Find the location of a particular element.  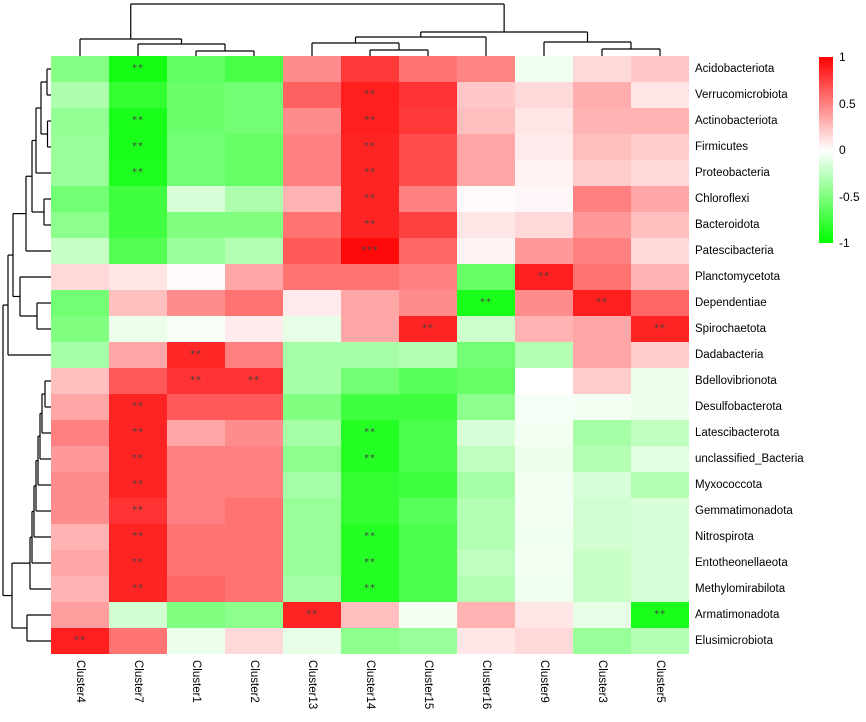

row-label: Myxococcota is located at coordinates (729, 485).